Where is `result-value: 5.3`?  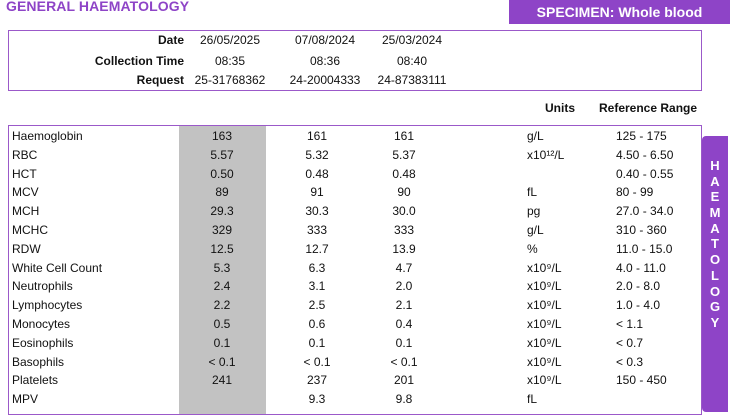
result-value: 5.3 is located at coordinates (222, 267).